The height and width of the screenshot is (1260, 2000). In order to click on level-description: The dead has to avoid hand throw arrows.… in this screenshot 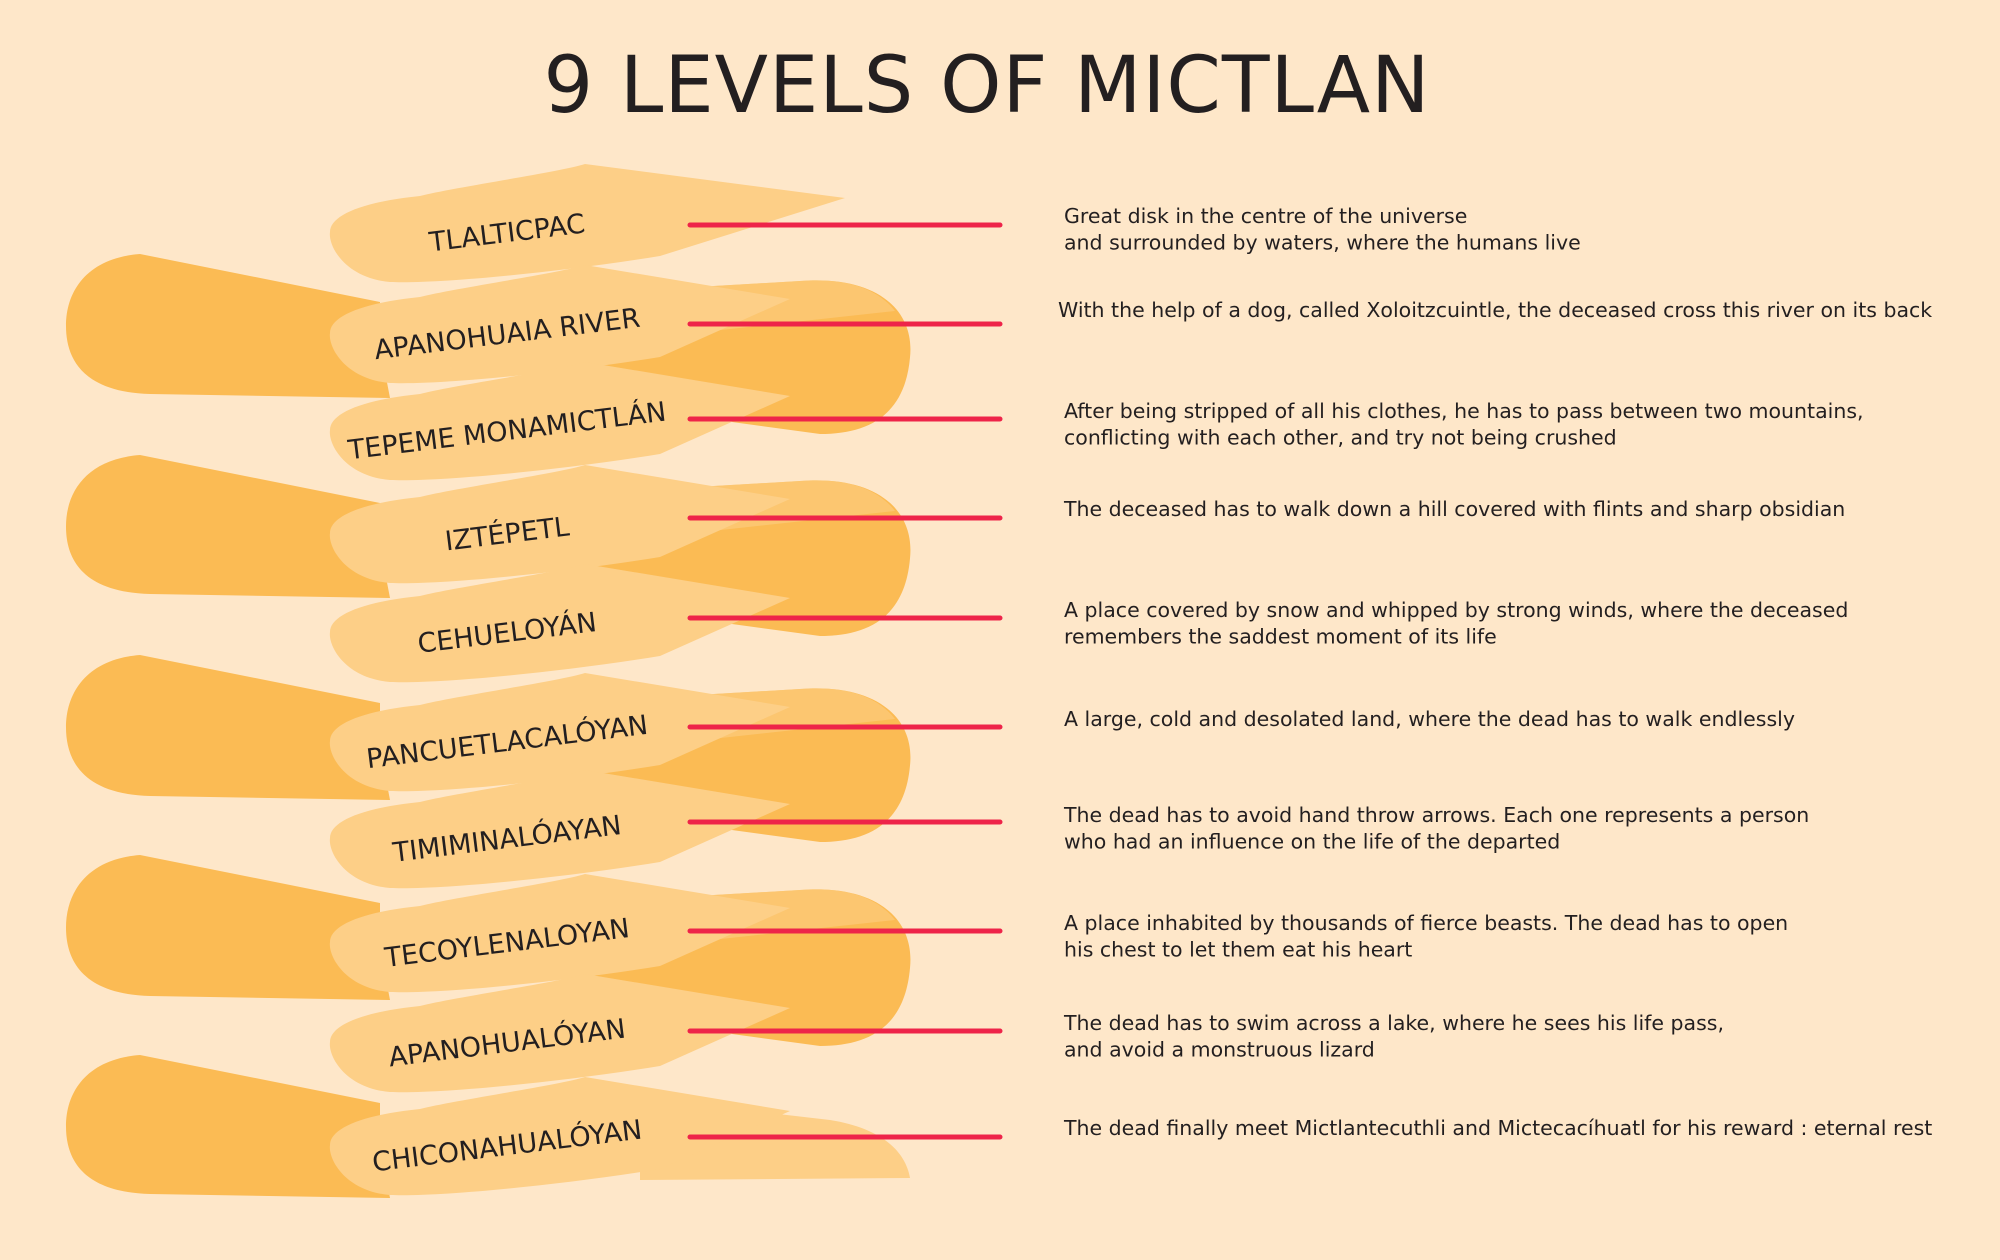, I will do `click(1436, 828)`.